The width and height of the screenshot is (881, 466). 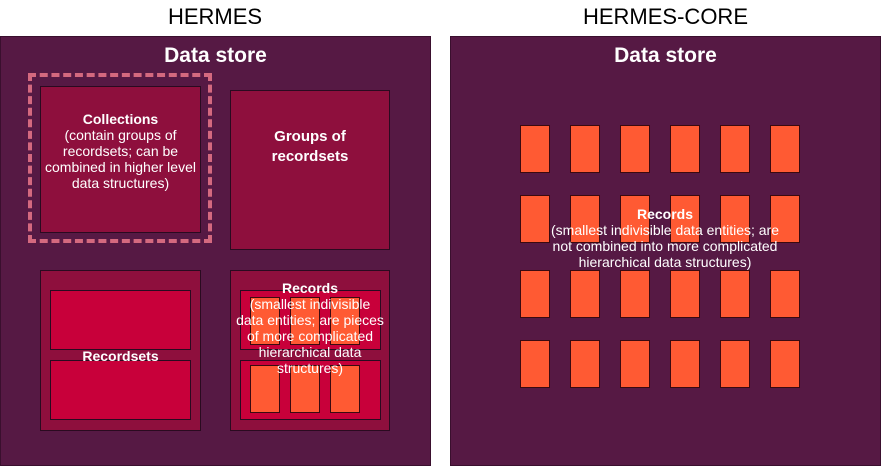 What do you see at coordinates (310, 170) in the screenshot?
I see `groups-of-recordsets-box` at bounding box center [310, 170].